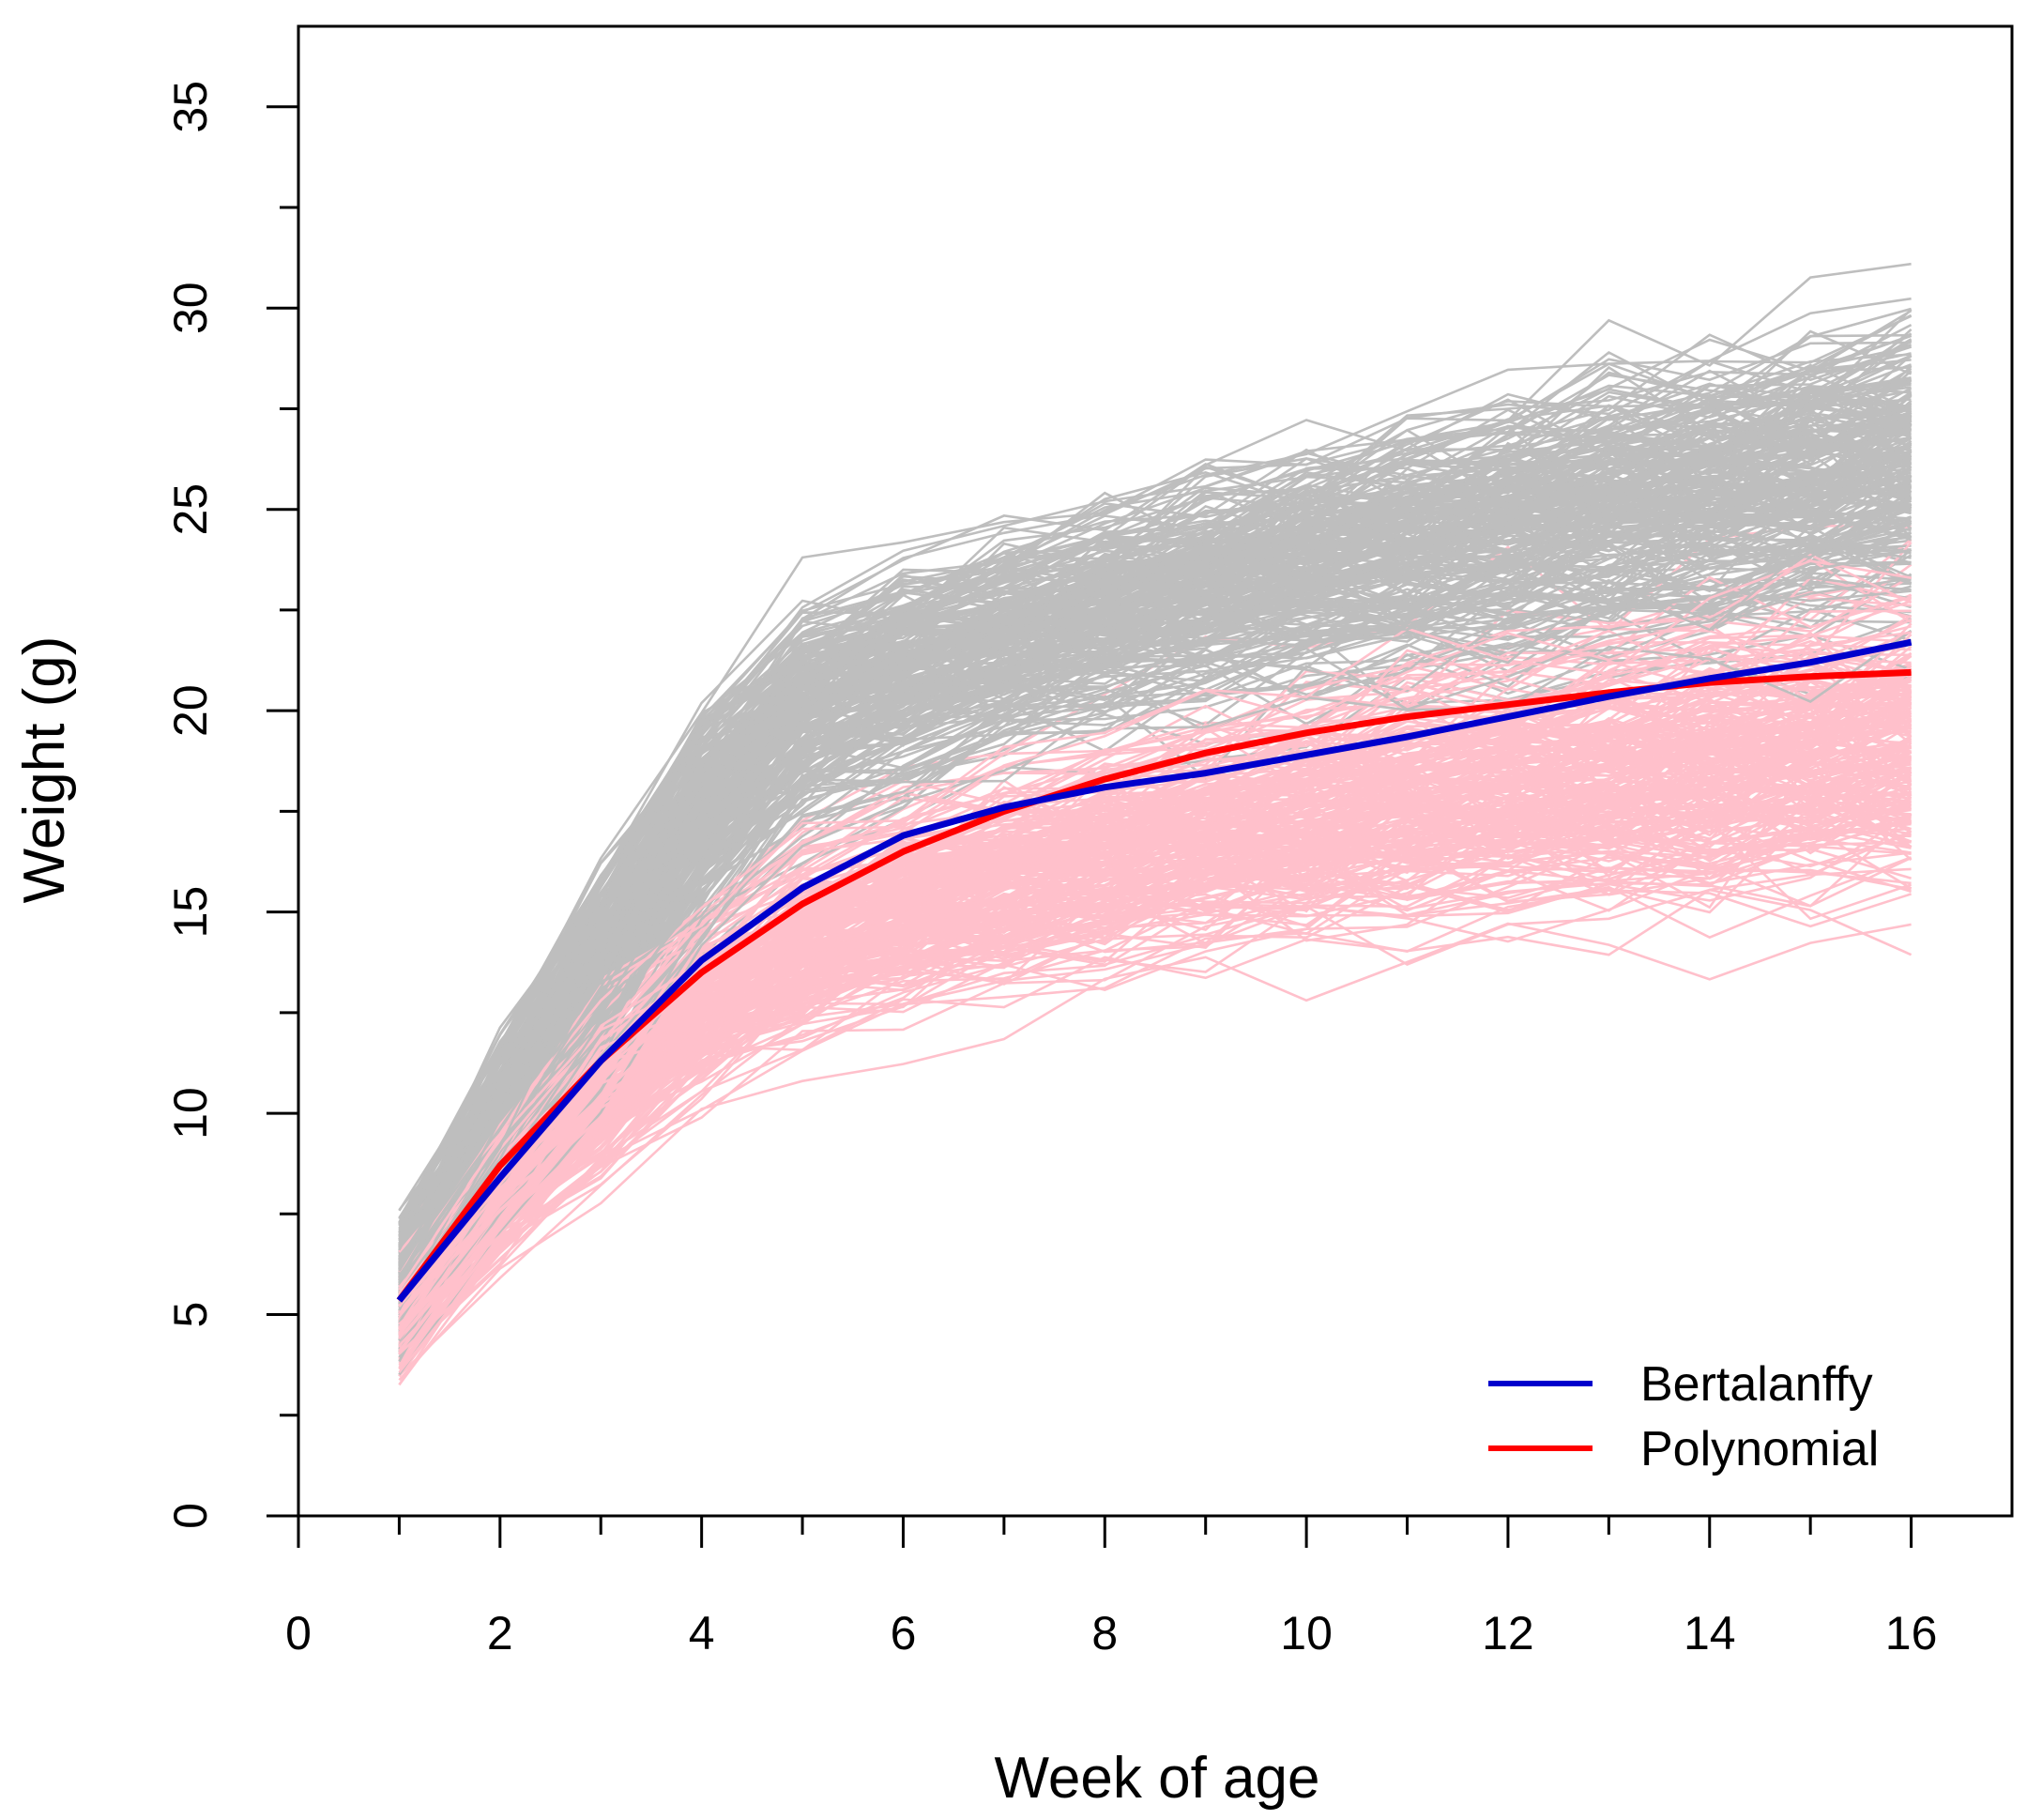 The height and width of the screenshot is (1820, 2027). What do you see at coordinates (1911, 1633) in the screenshot?
I see `x-tick-label: 16` at bounding box center [1911, 1633].